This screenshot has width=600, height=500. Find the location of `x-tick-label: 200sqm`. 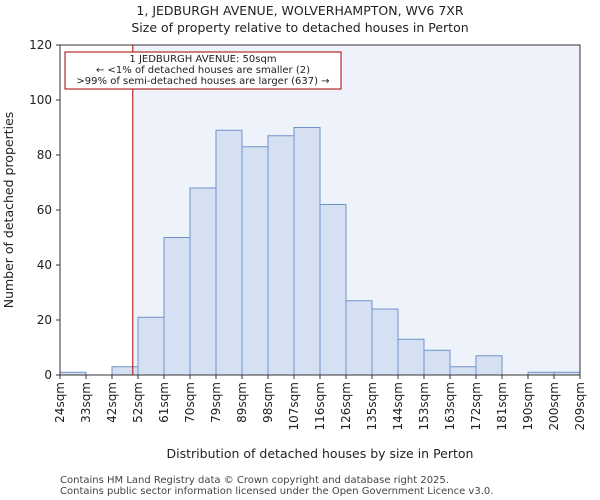

x-tick-label: 200sqm is located at coordinates (554, 406).